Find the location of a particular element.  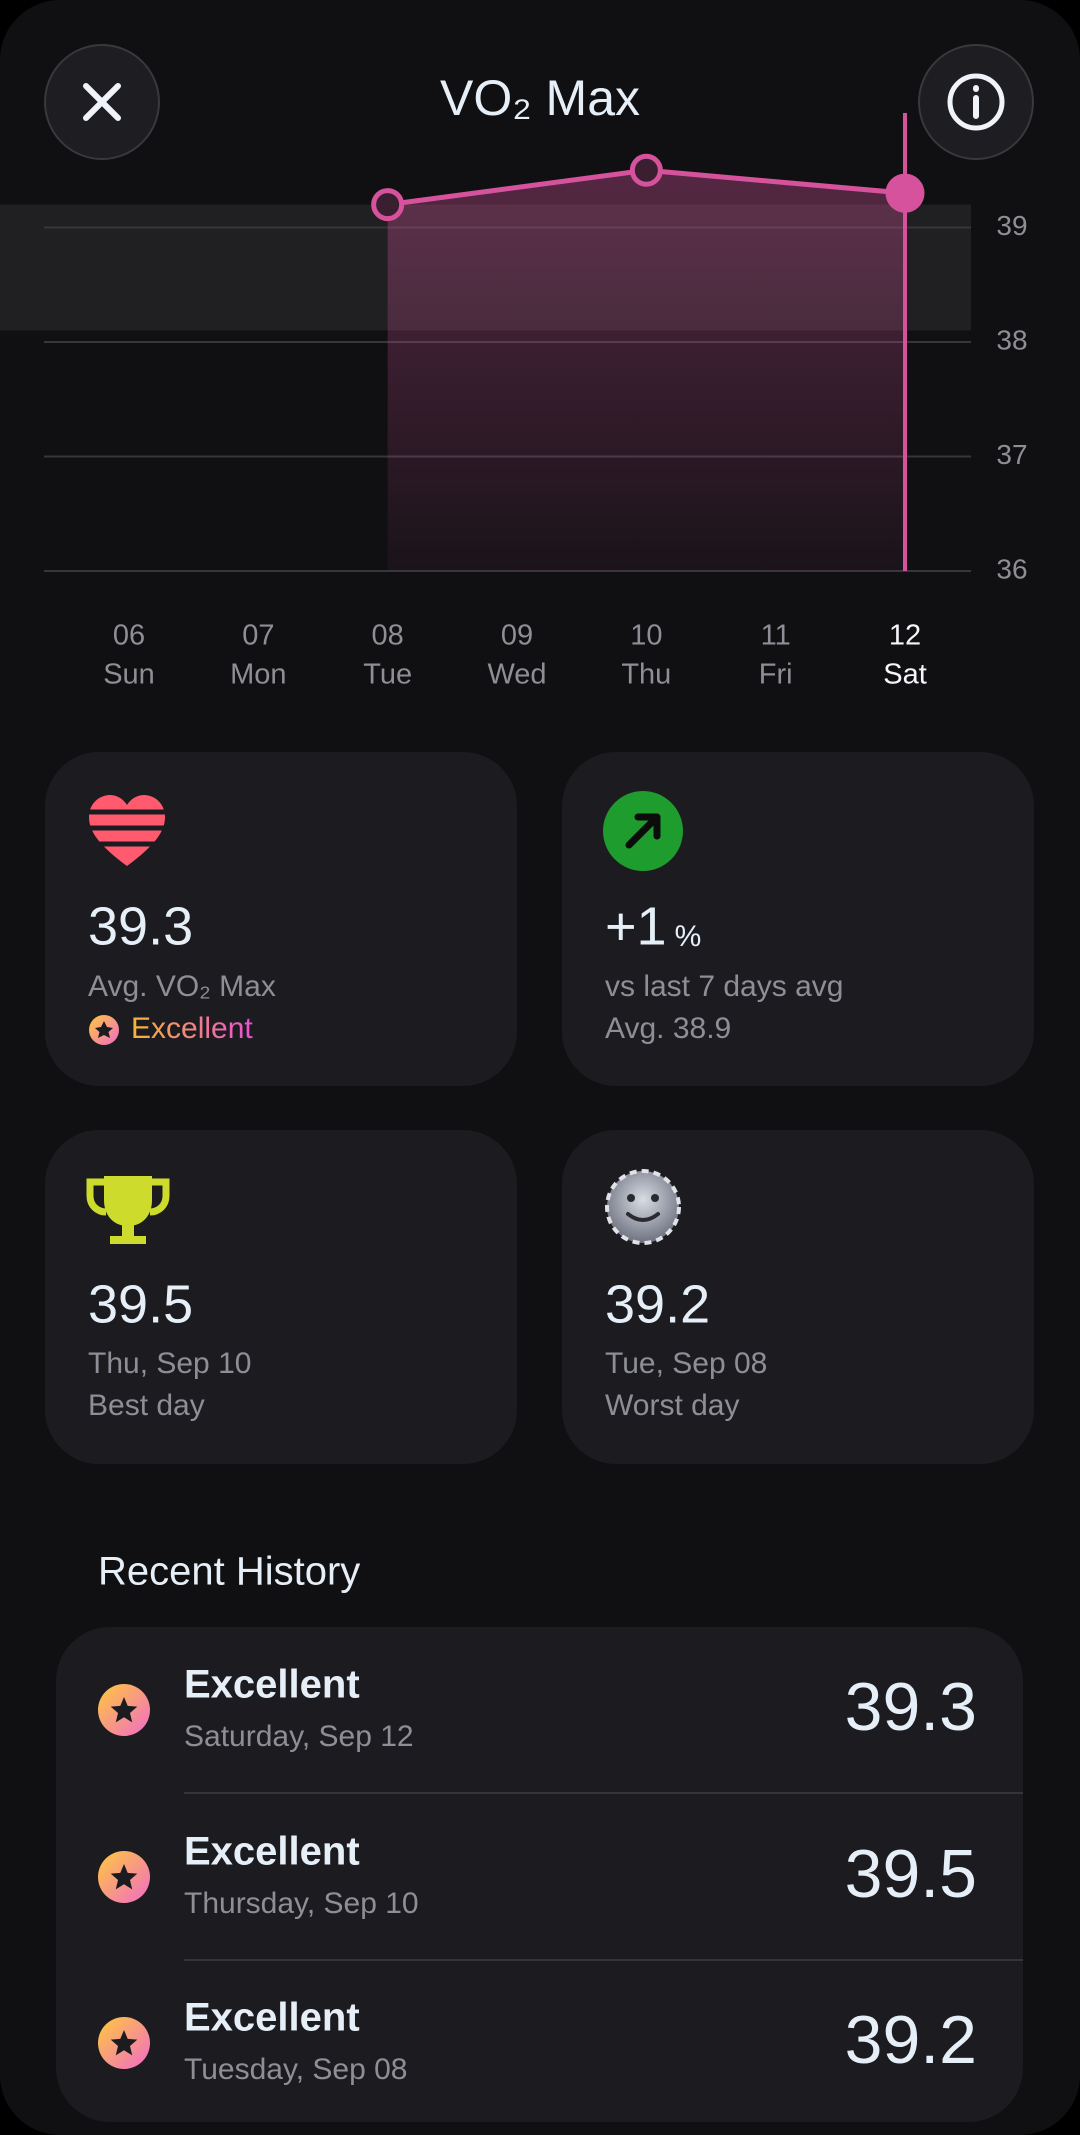

trophy-handles is located at coordinates (128, 1197).